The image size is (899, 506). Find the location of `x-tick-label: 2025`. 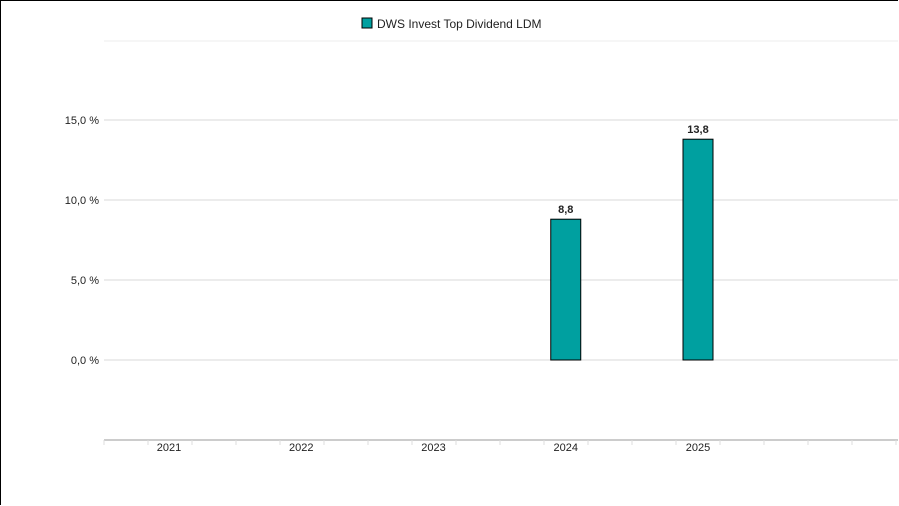

x-tick-label: 2025 is located at coordinates (698, 448).